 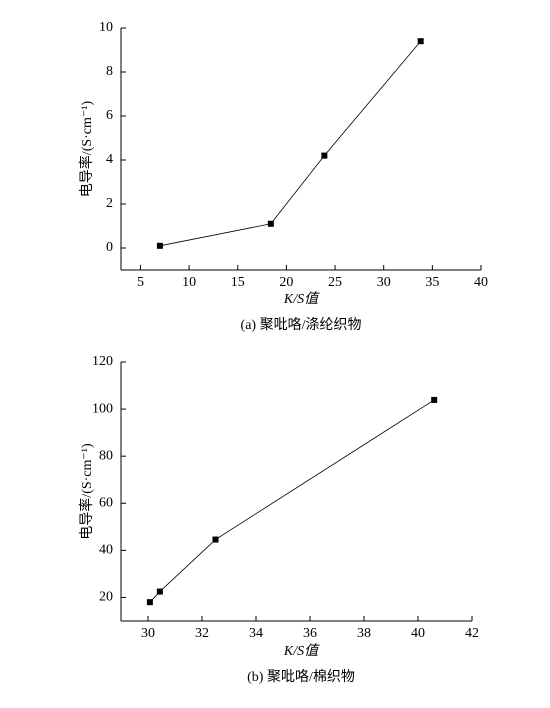 I want to click on y-tick-label: 8, so click(x=109, y=71).